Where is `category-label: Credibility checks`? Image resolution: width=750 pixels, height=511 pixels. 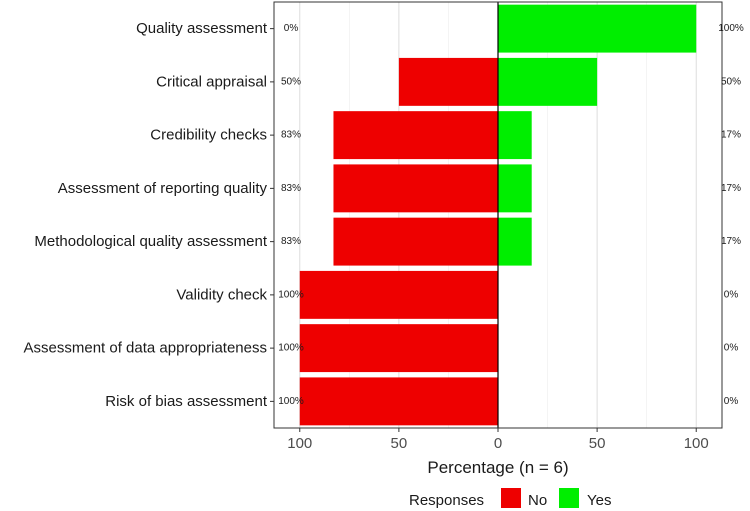 category-label: Credibility checks is located at coordinates (208, 135).